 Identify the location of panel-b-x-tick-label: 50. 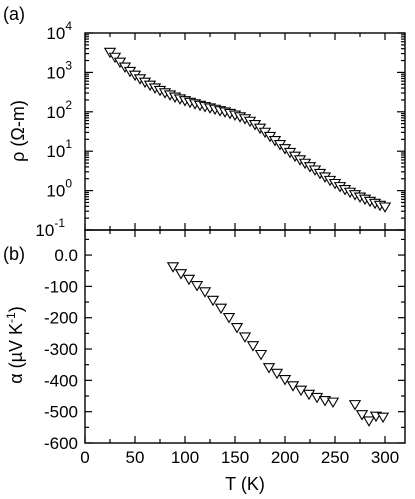
(135, 457).